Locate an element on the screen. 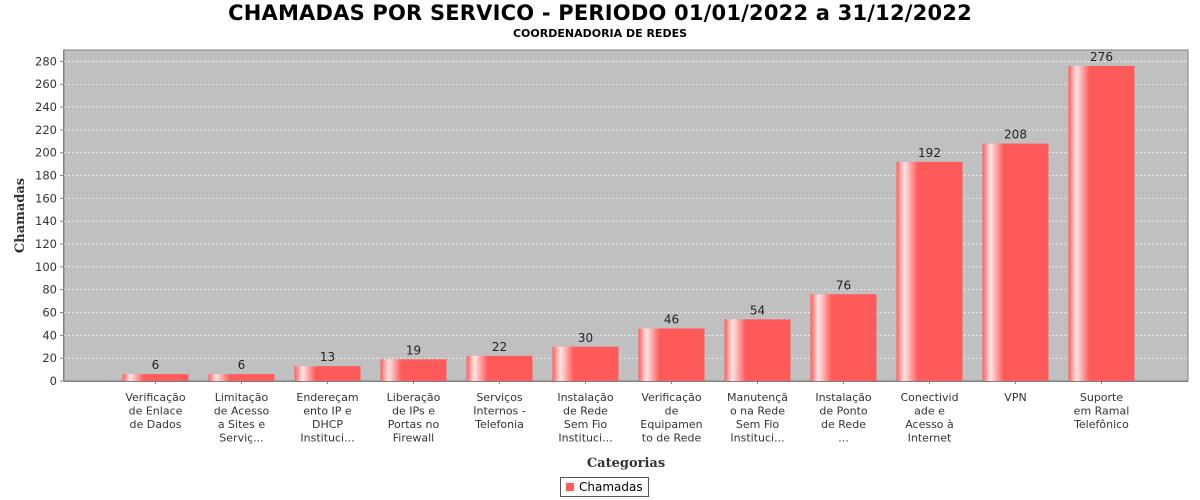  x-tick-label: ento IP e is located at coordinates (327, 411).